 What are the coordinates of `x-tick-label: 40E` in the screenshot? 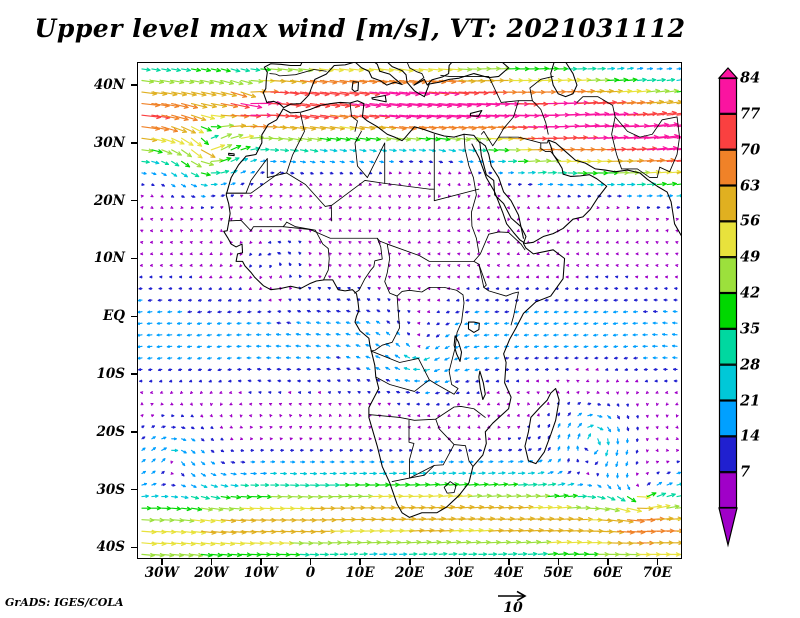 It's located at (509, 573).